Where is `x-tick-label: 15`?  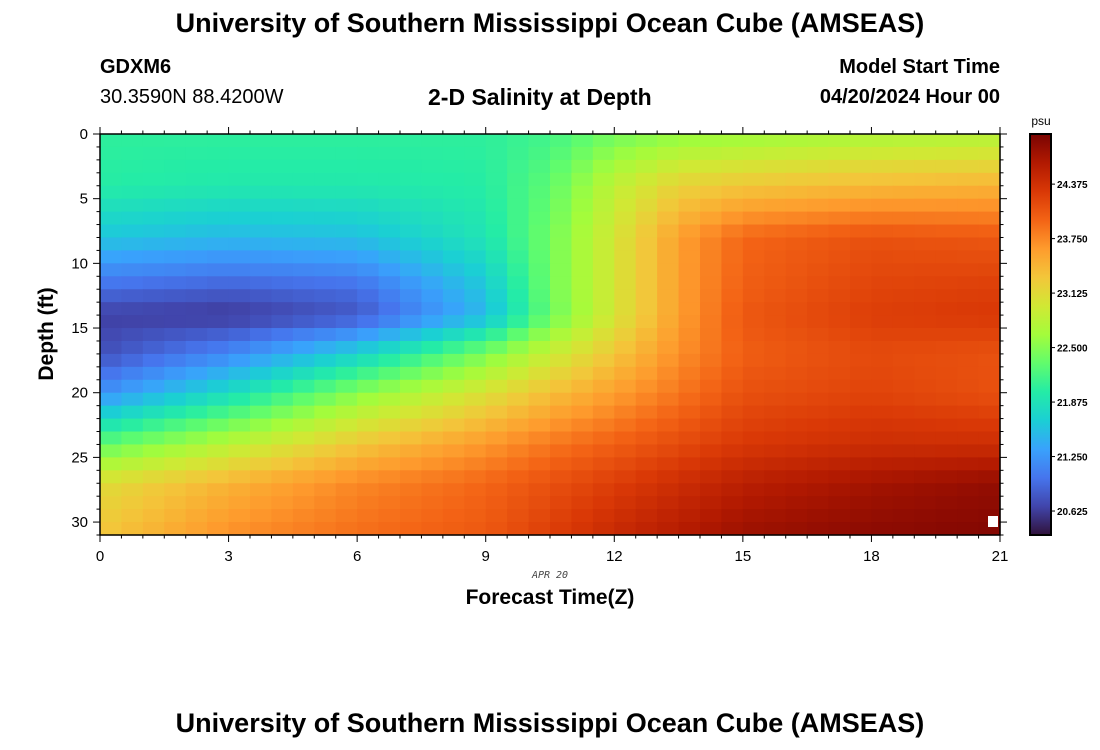
x-tick-label: 15 is located at coordinates (743, 556).